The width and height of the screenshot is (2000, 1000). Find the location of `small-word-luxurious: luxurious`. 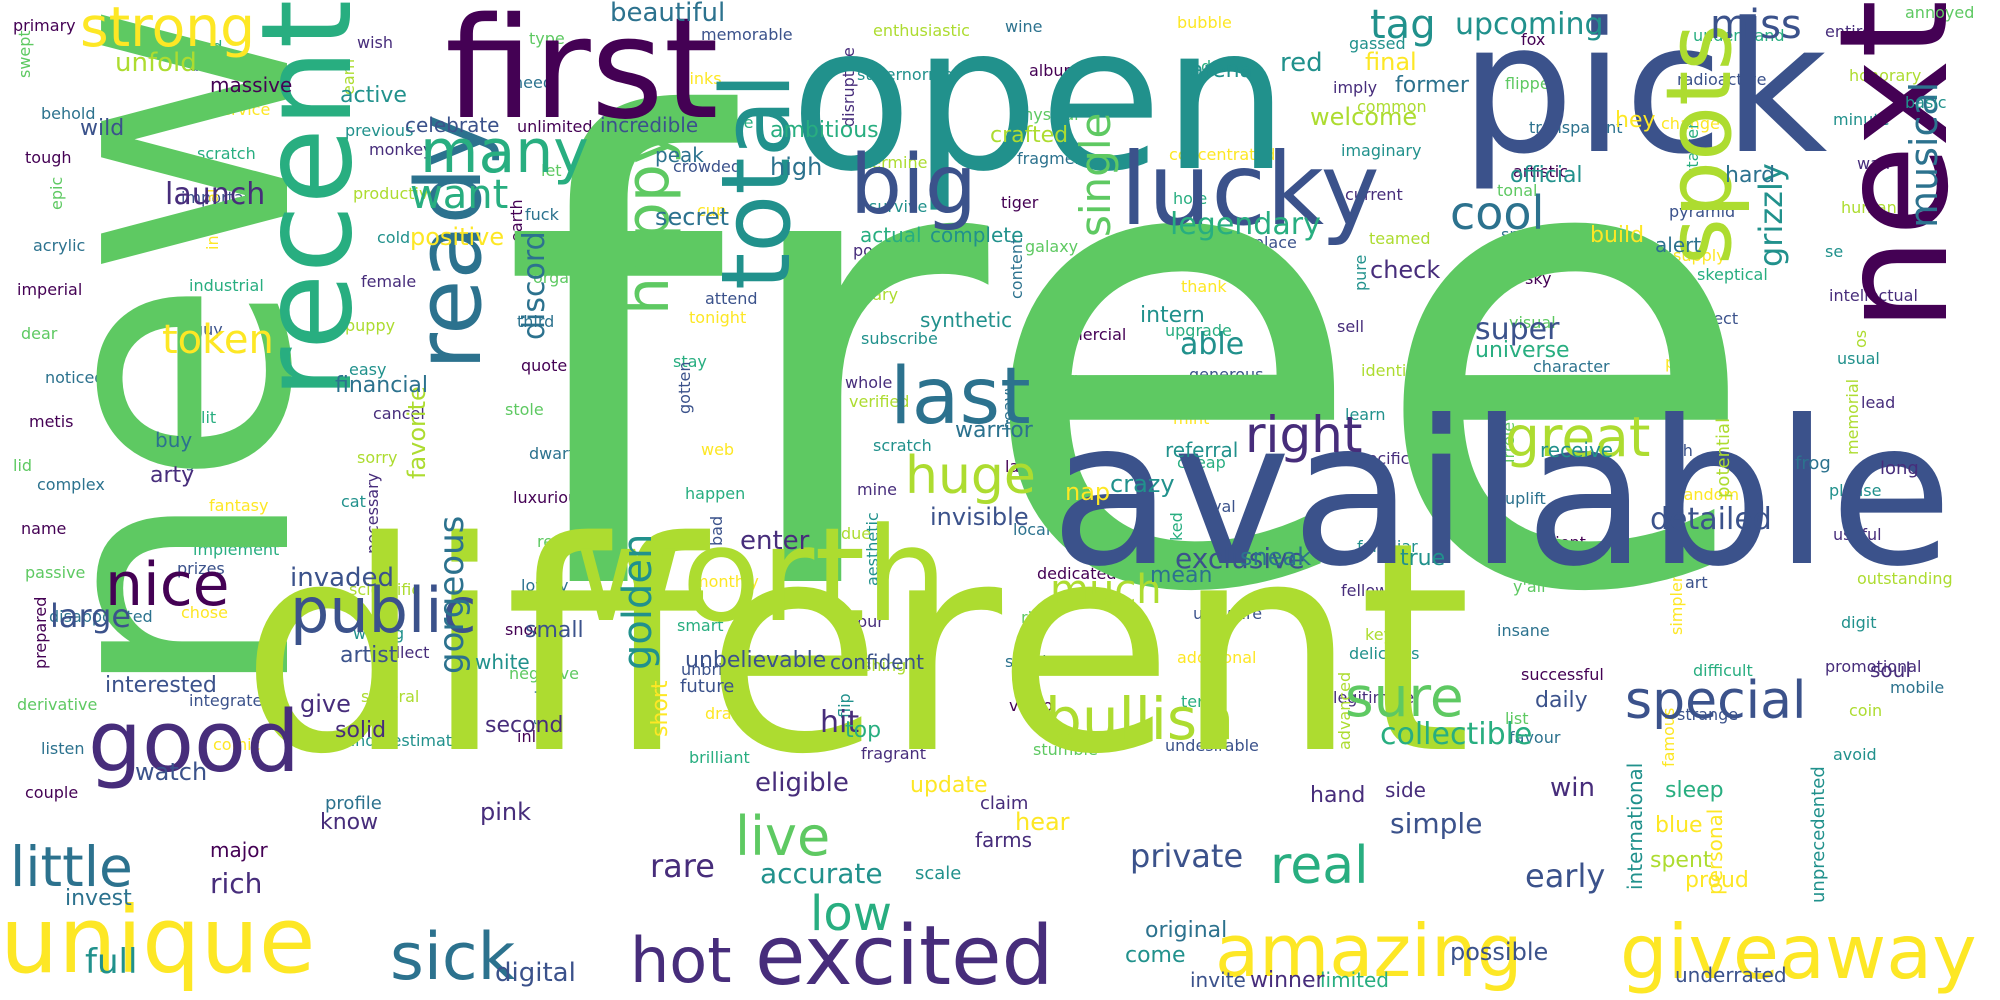

small-word-luxurious: luxurious is located at coordinates (550, 497).